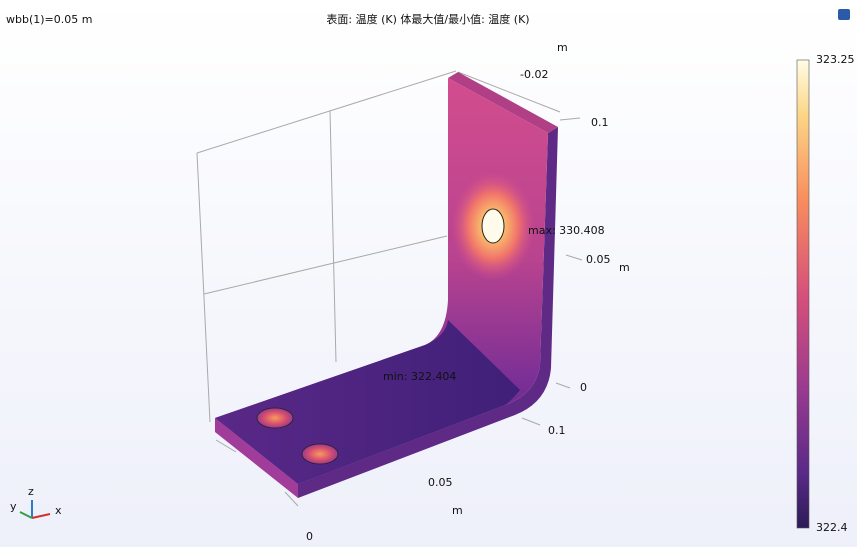  What do you see at coordinates (36, 502) in the screenshot?
I see `axis-triad: y z x` at bounding box center [36, 502].